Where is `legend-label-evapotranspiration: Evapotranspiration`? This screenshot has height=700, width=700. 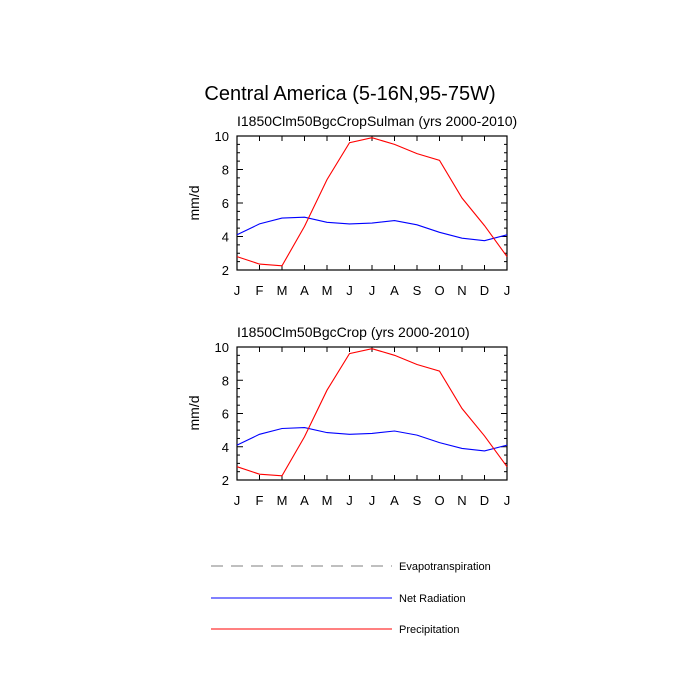 legend-label-evapotranspiration: Evapotranspiration is located at coordinates (445, 567).